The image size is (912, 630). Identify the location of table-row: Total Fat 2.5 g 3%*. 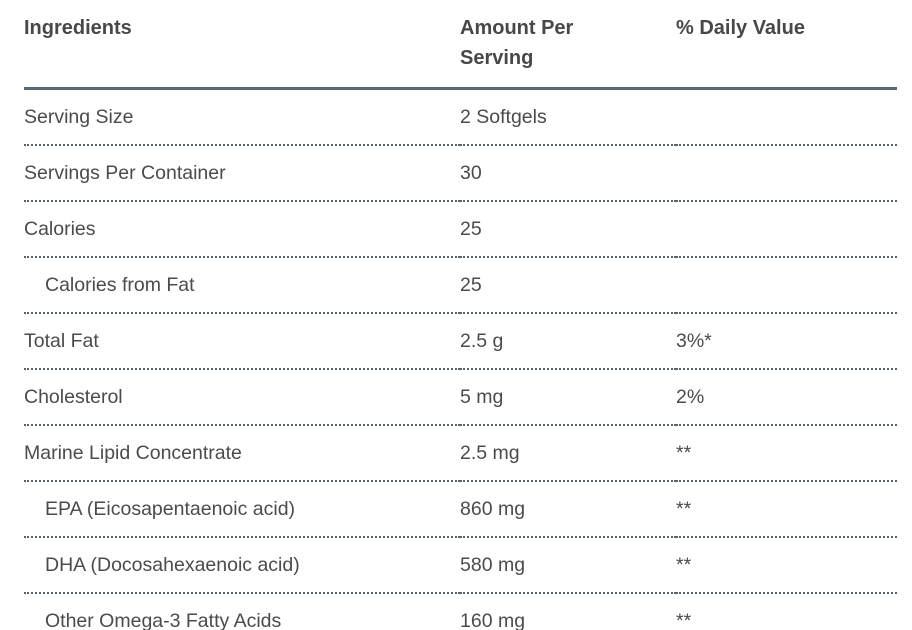
(460, 341).